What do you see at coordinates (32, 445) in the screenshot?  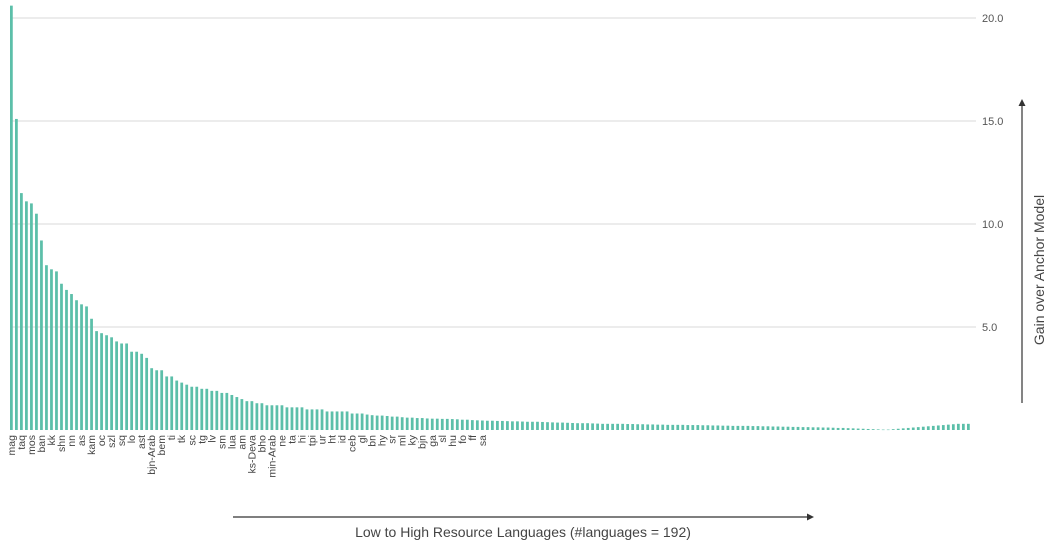 I see `x-tick-label: mos` at bounding box center [32, 445].